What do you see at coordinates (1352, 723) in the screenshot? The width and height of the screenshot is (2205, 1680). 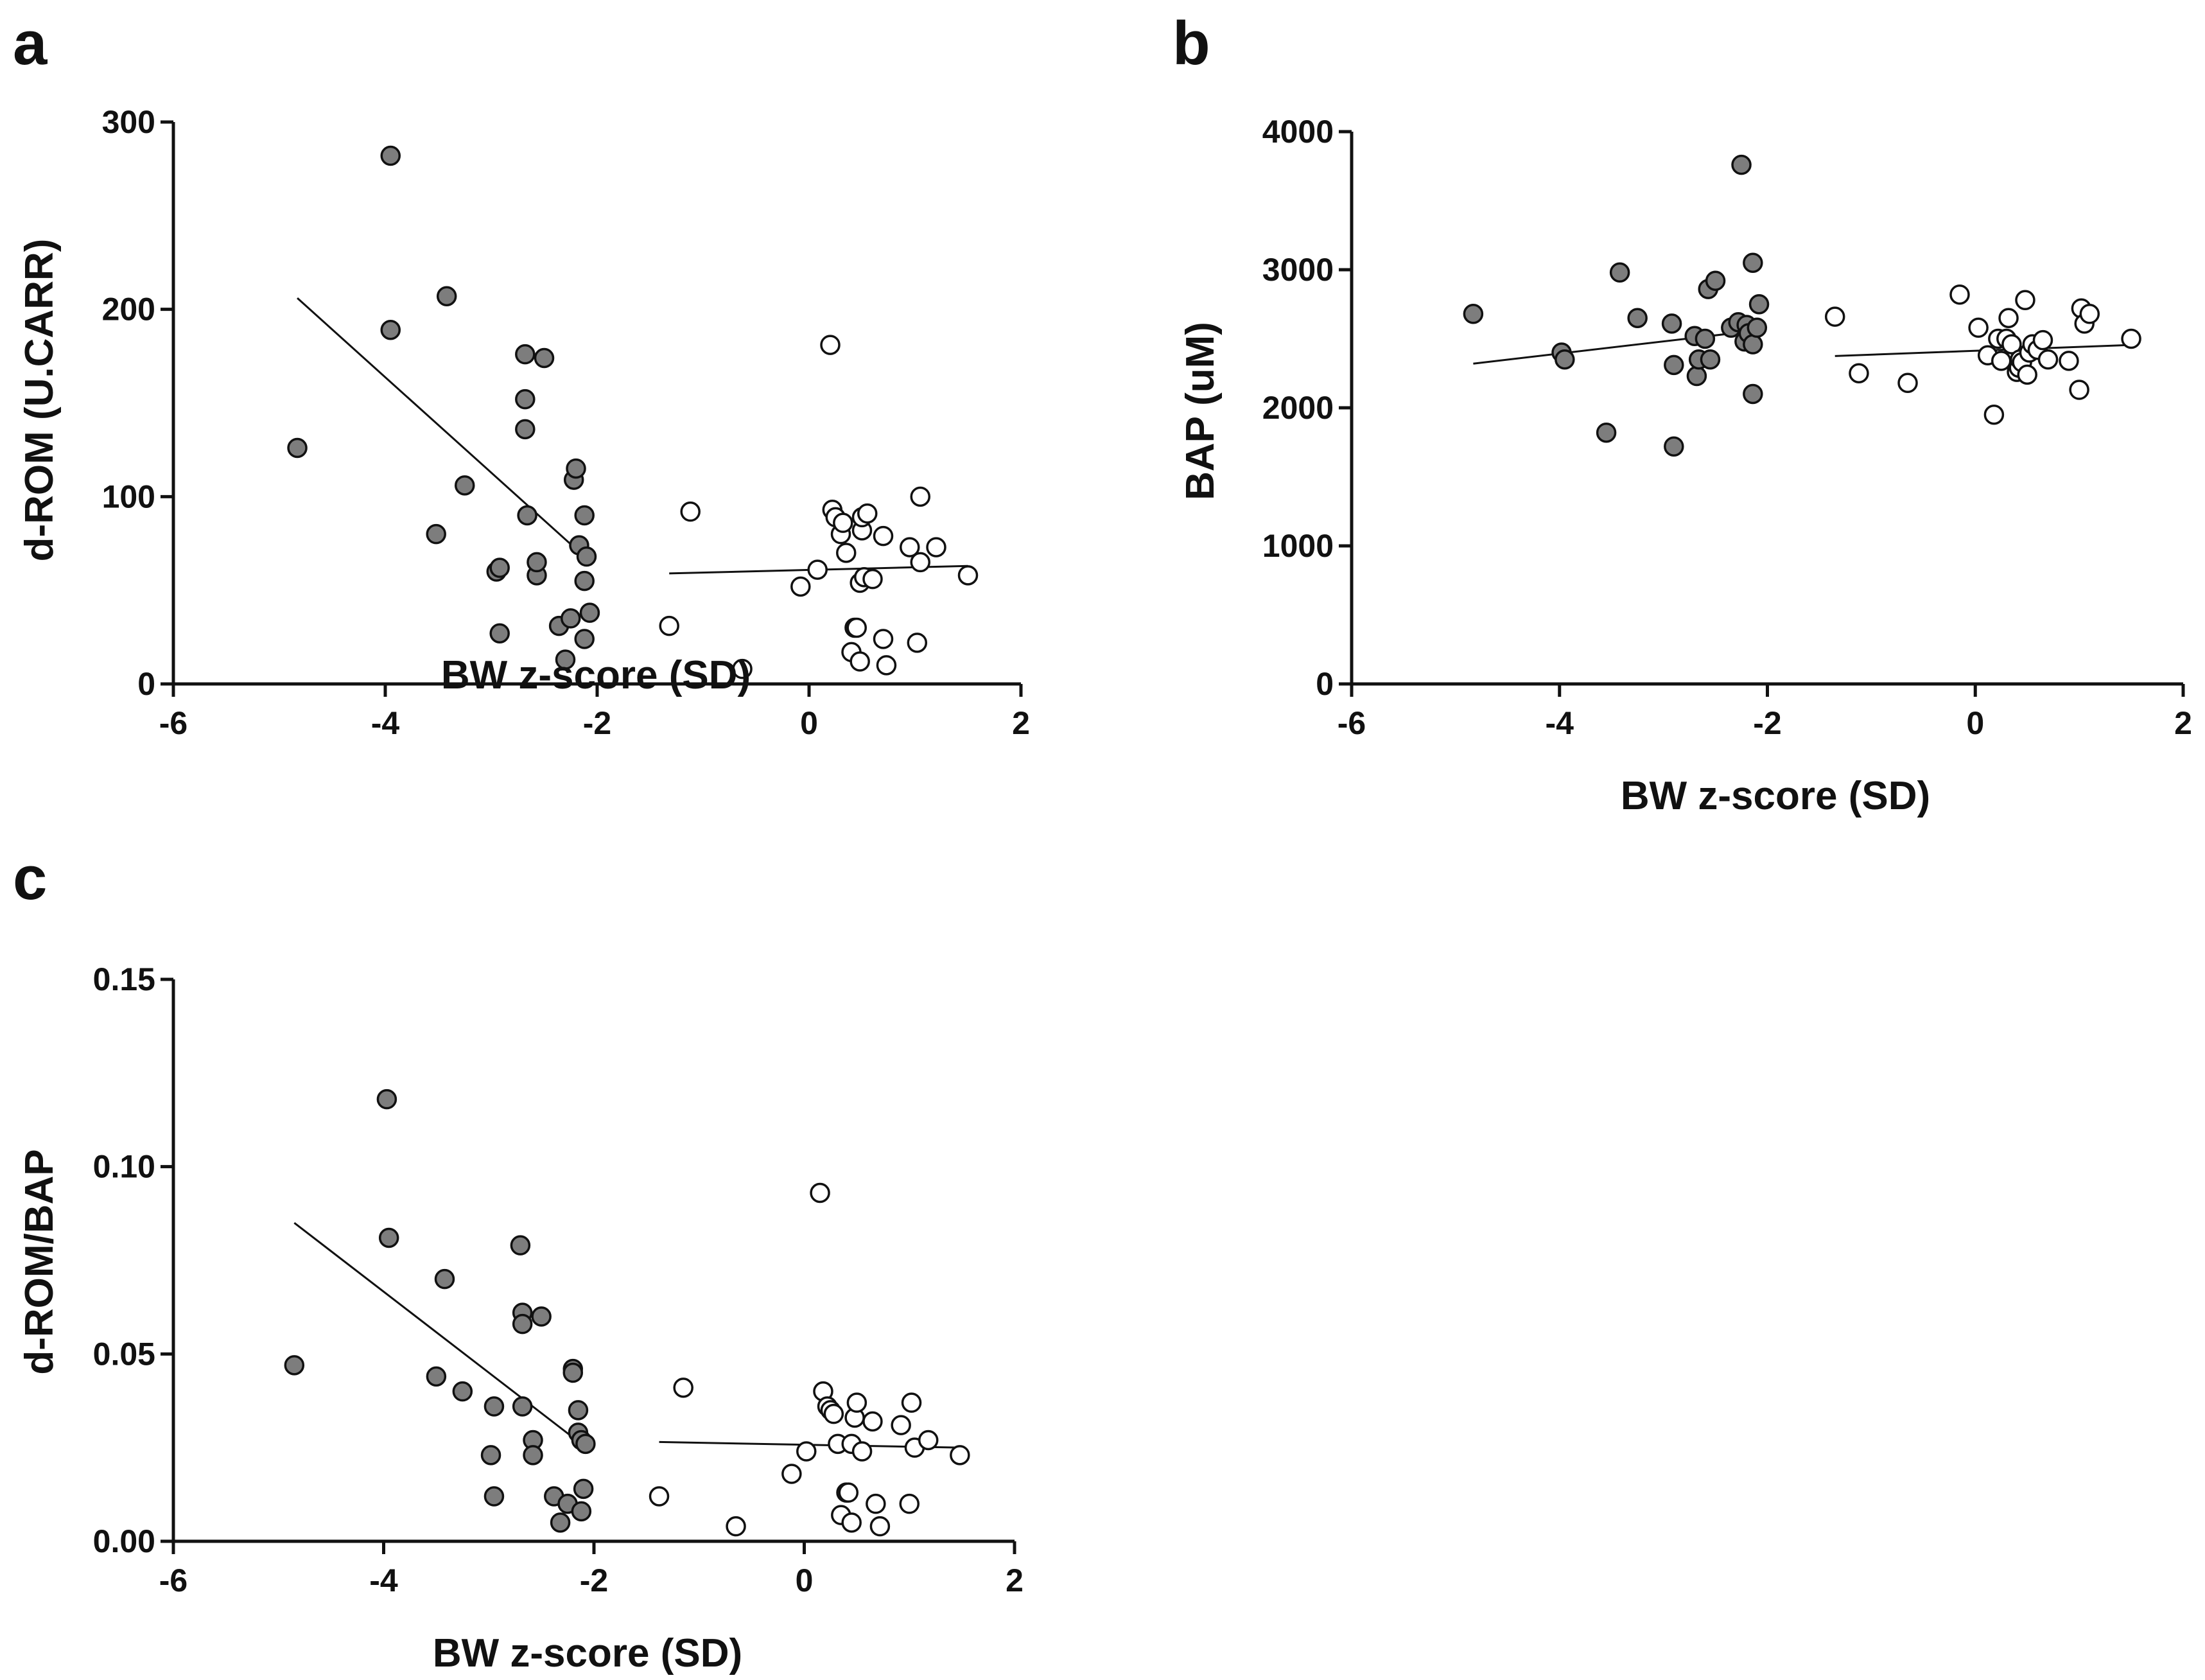 I see `x-tick-label-b: -6` at bounding box center [1352, 723].